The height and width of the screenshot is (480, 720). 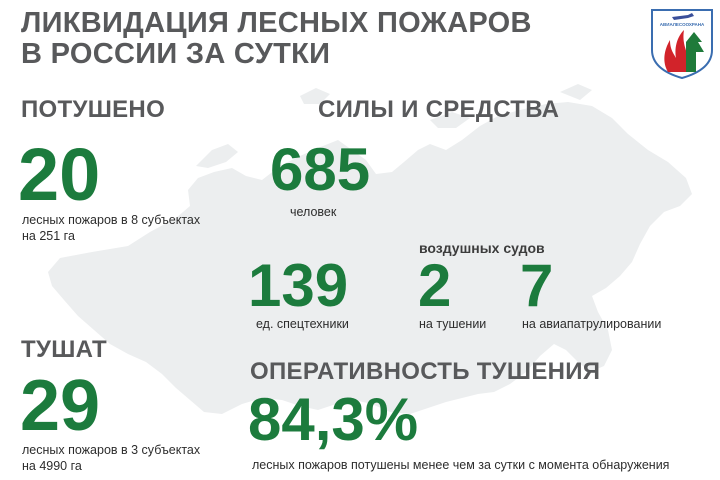 What do you see at coordinates (333, 419) in the screenshot?
I see `efficiency-value: 84,3%` at bounding box center [333, 419].